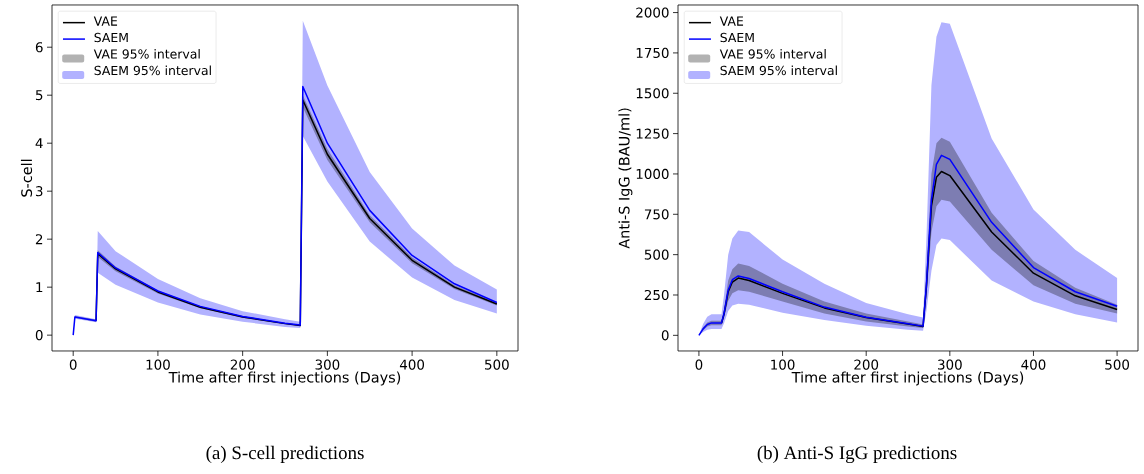 Image resolution: width=1144 pixels, height=474 pixels. Describe the element at coordinates (39, 191) in the screenshot. I see `y-tick-label: 3` at that location.